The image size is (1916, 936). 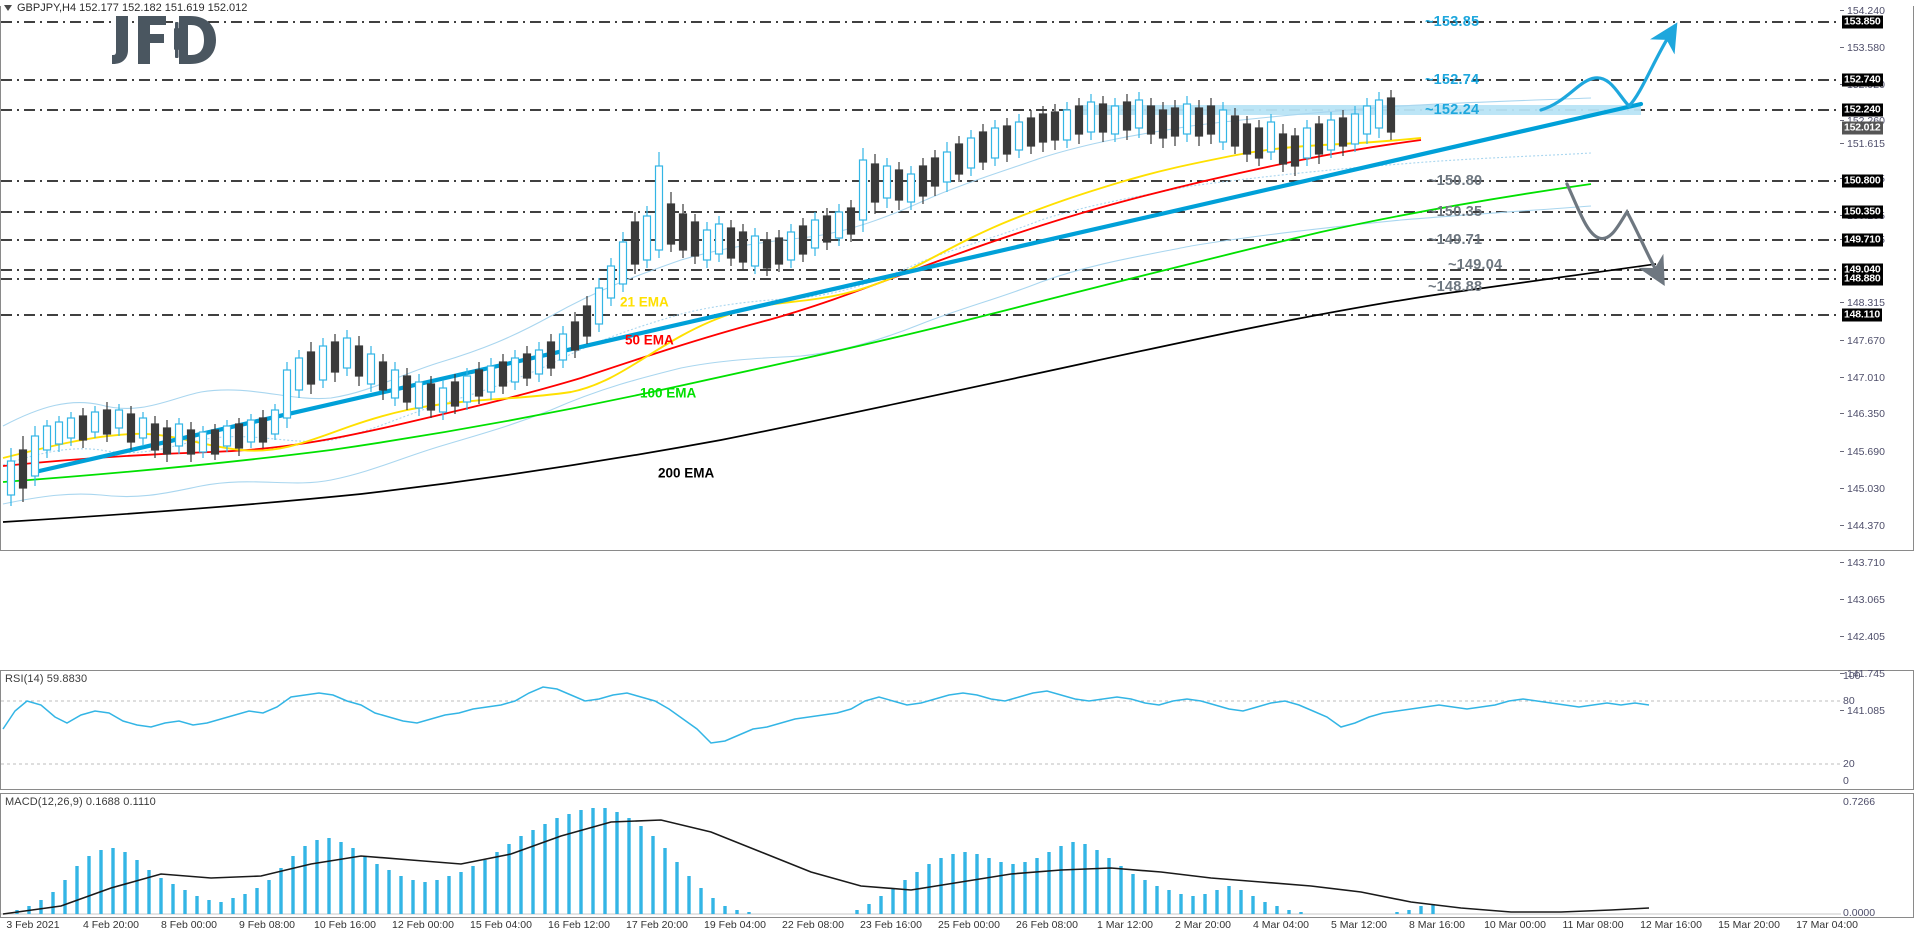 I want to click on time-axis-label: 10 Feb 16:00, so click(x=345, y=925).